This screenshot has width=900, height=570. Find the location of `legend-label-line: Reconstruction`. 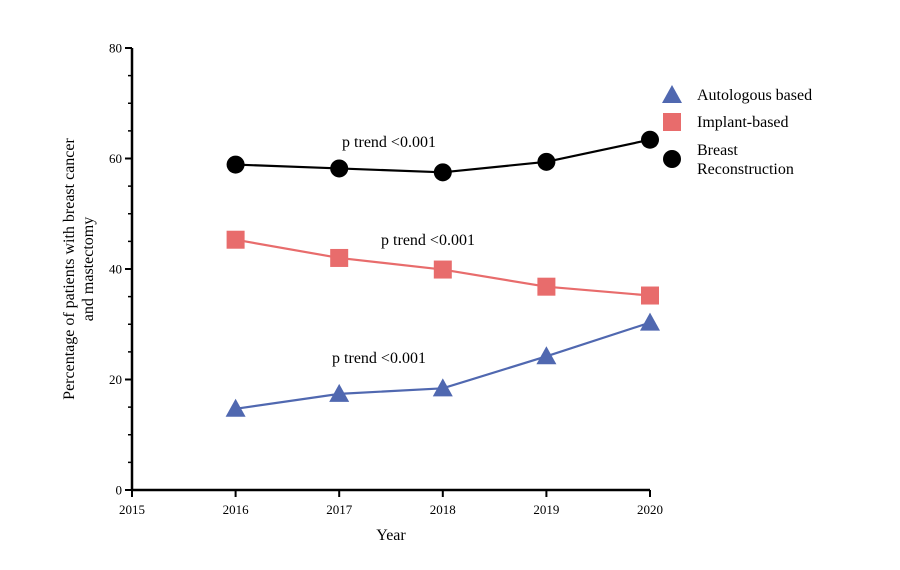

legend-label-line: Reconstruction is located at coordinates (745, 169).